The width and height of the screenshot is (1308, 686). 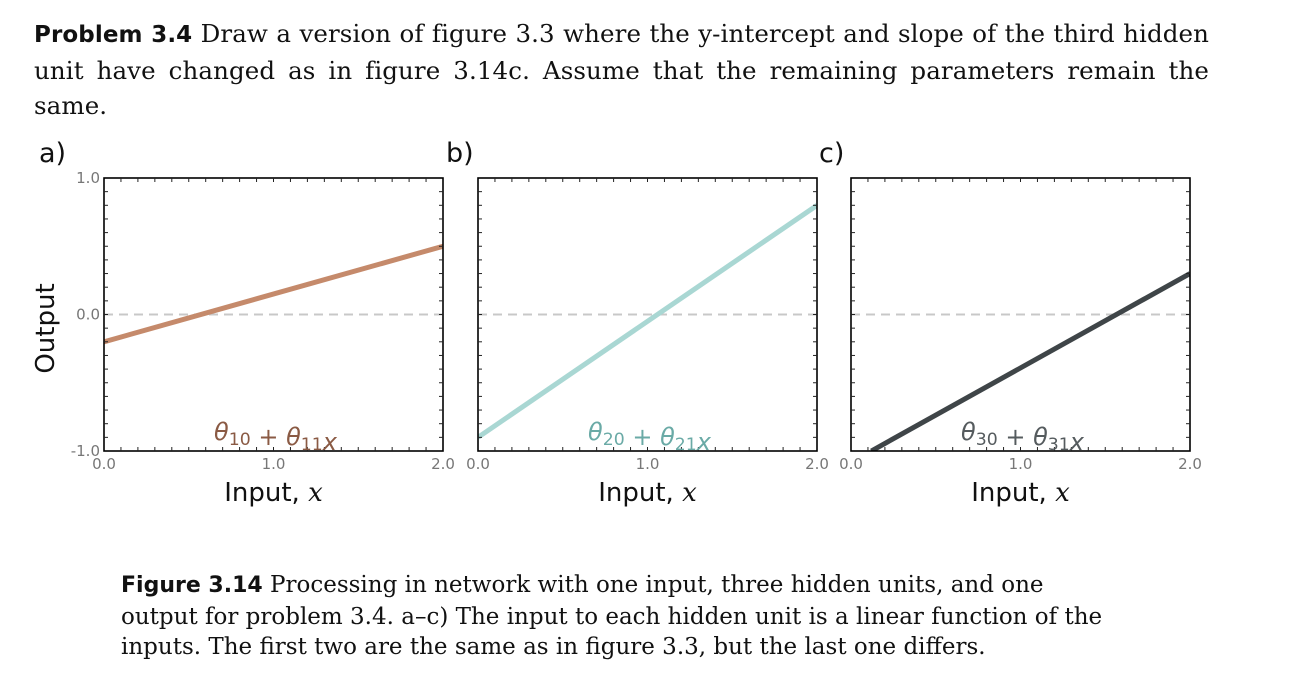 I want to click on caption-label: Figure 3.14, so click(x=192, y=585).